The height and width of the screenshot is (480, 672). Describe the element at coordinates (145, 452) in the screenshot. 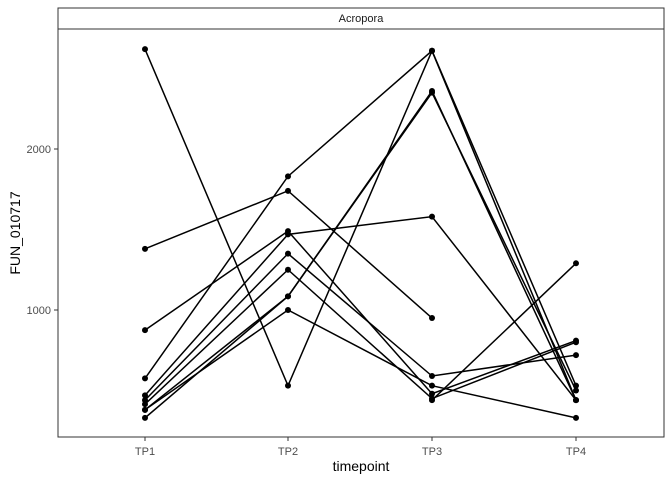

I see `x-tick-label: TP1` at that location.